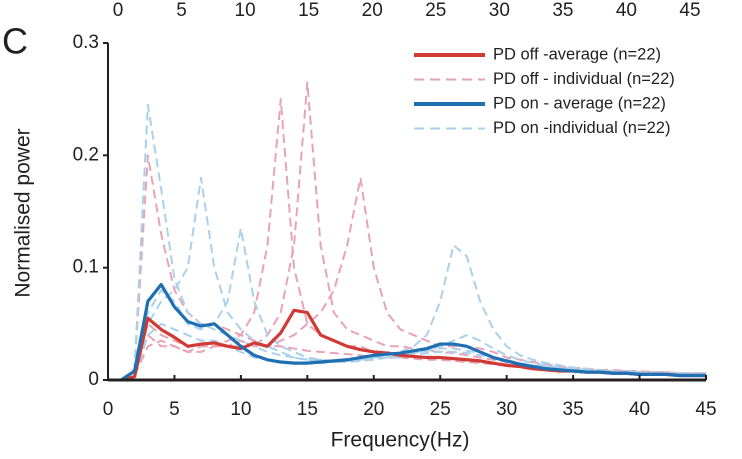 This screenshot has height=459, width=742. I want to click on x-tick-label: 15, so click(307, 409).